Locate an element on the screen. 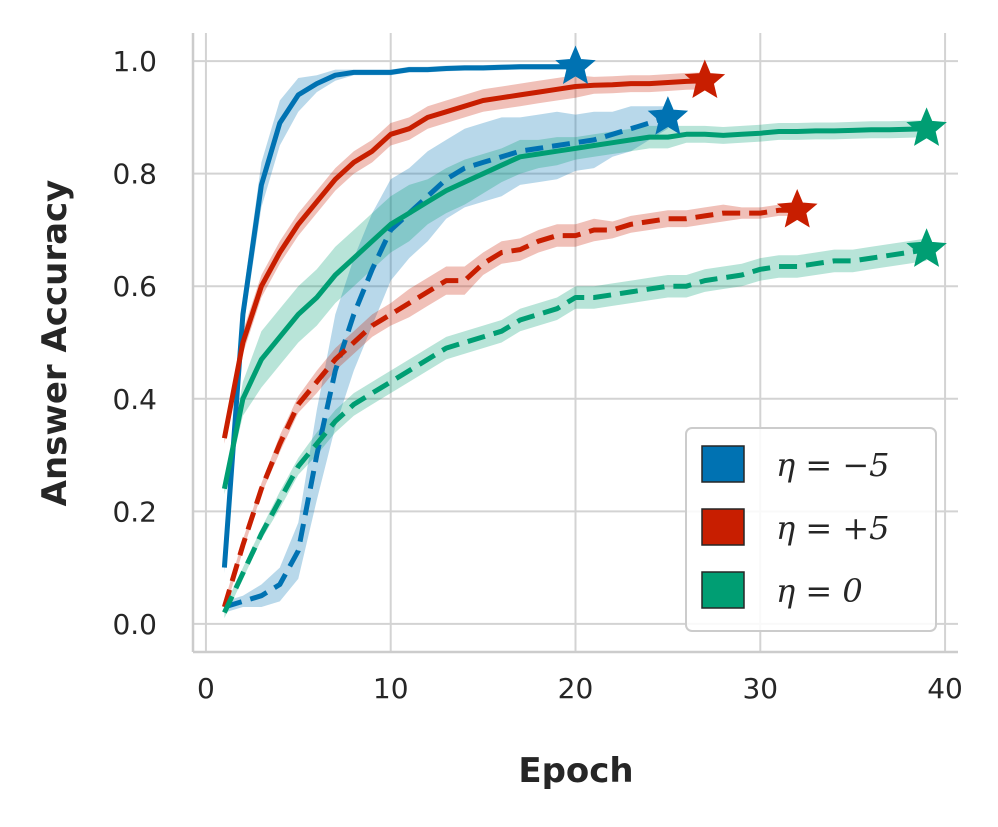 The image size is (998, 827). legend-frame is located at coordinates (811, 529).